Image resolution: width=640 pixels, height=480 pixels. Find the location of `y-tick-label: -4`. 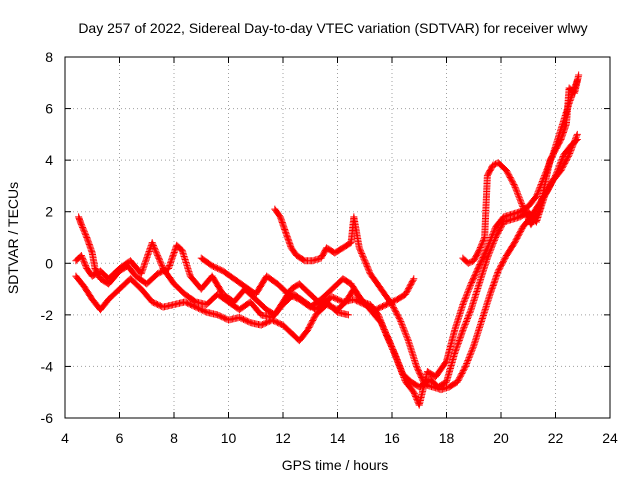

y-tick-label: -4 is located at coordinates (47, 366).